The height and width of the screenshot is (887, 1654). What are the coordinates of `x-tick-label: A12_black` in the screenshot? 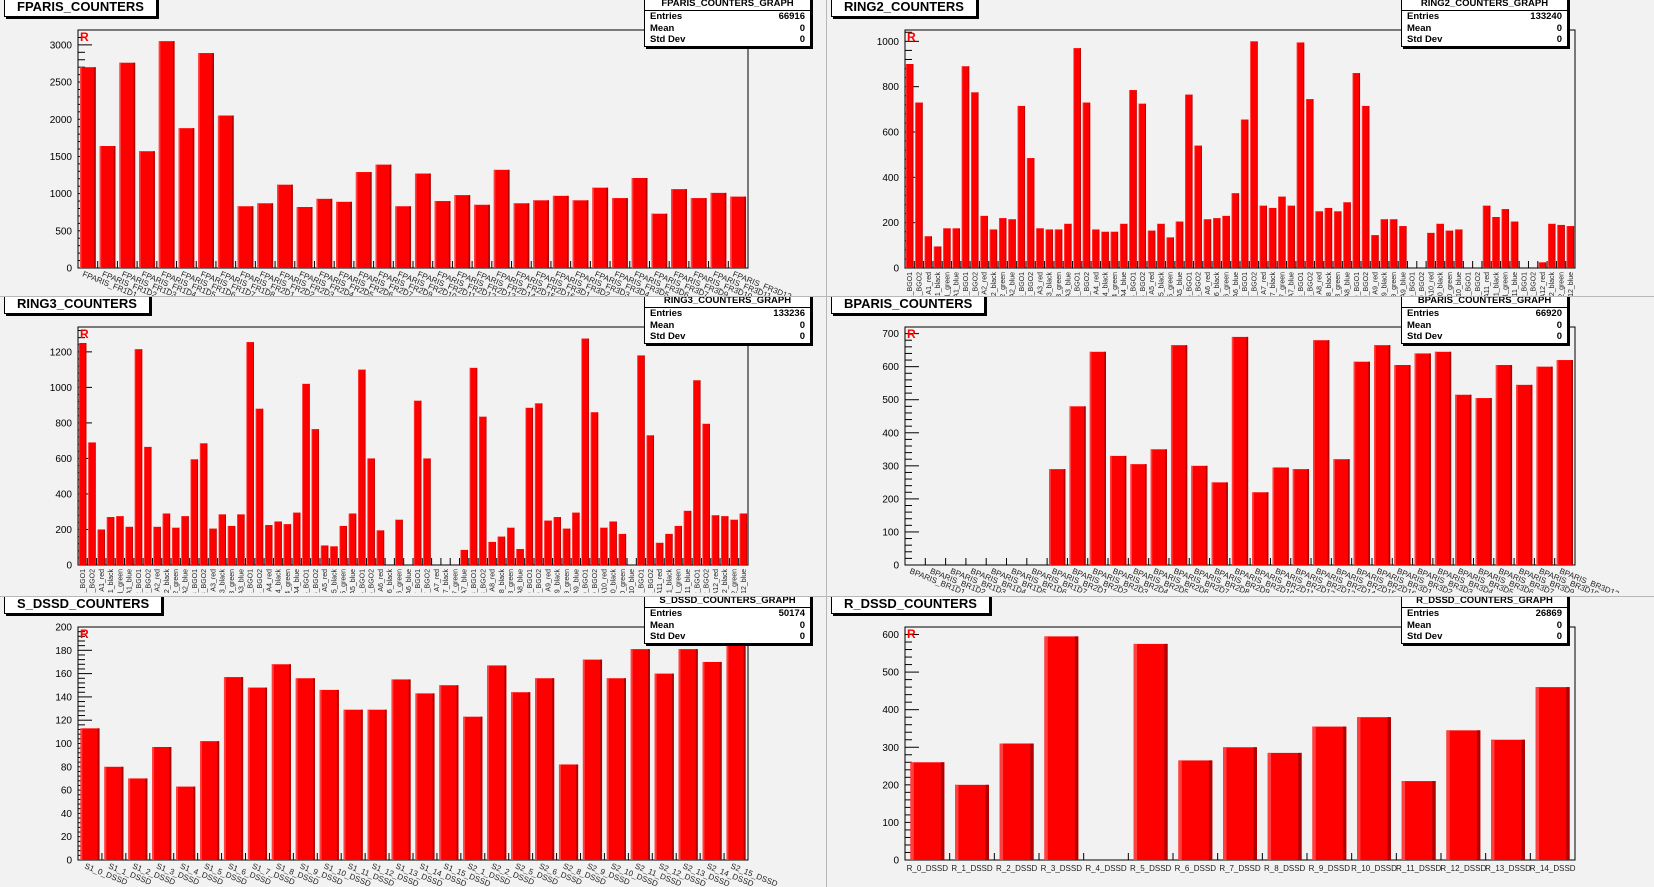 It's located at (1552, 284).